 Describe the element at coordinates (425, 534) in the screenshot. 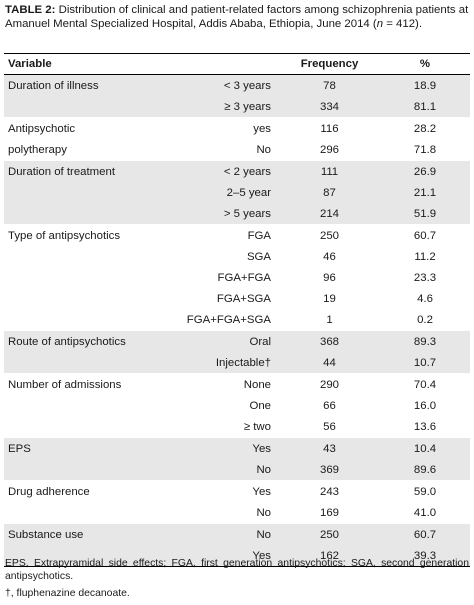

I see `cell-percent: 60.7` at that location.